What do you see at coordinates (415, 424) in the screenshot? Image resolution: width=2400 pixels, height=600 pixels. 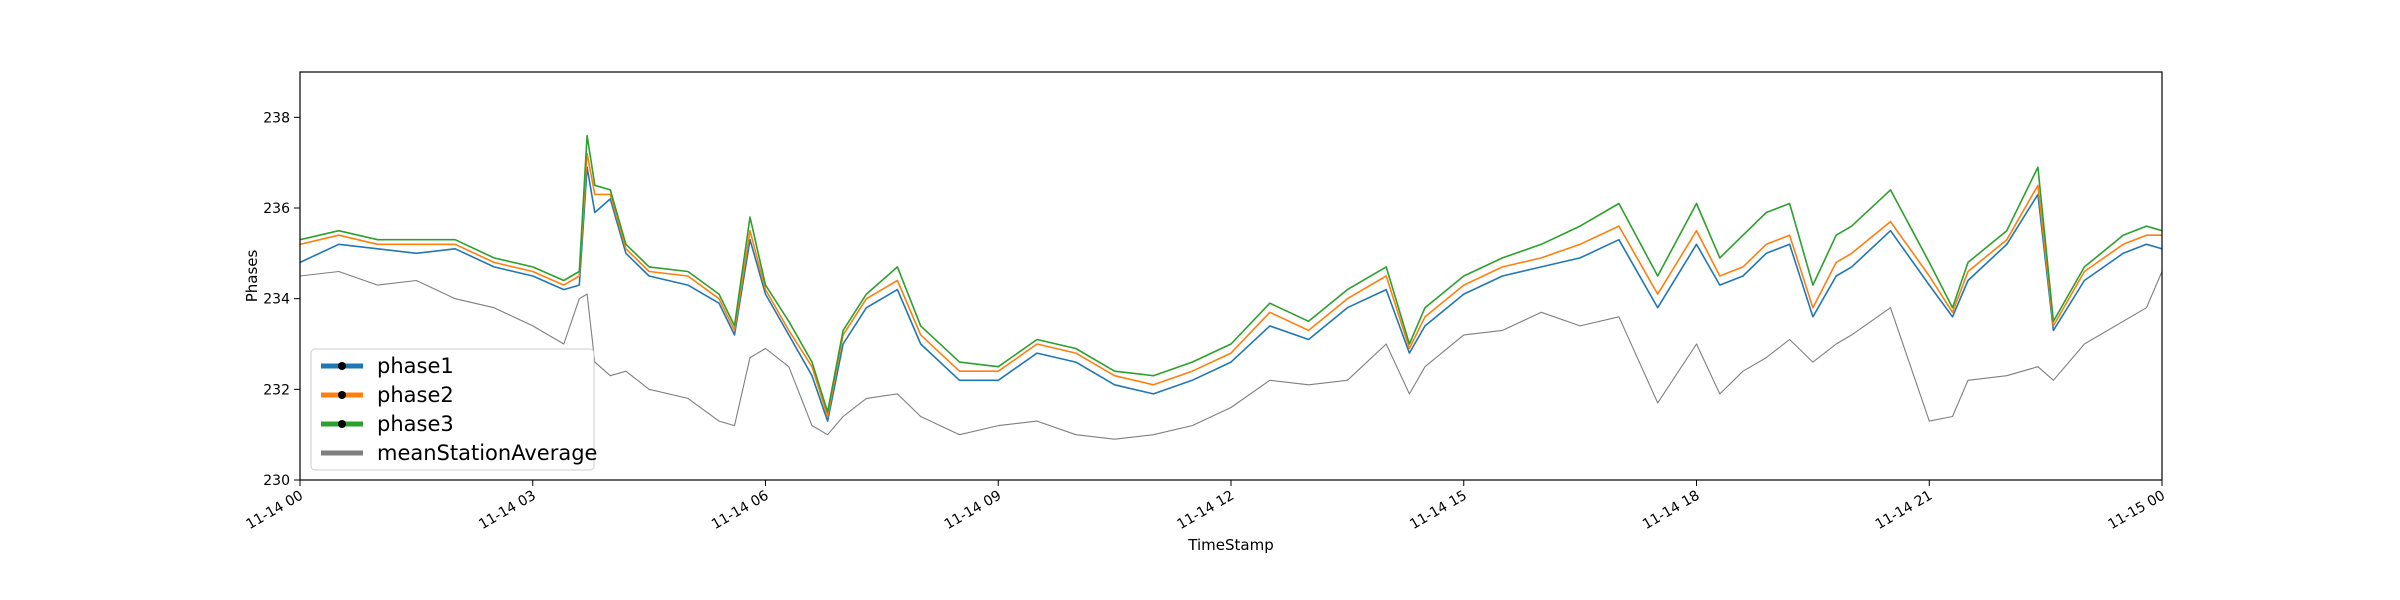 I see `legend-label-phase3: phase3` at bounding box center [415, 424].